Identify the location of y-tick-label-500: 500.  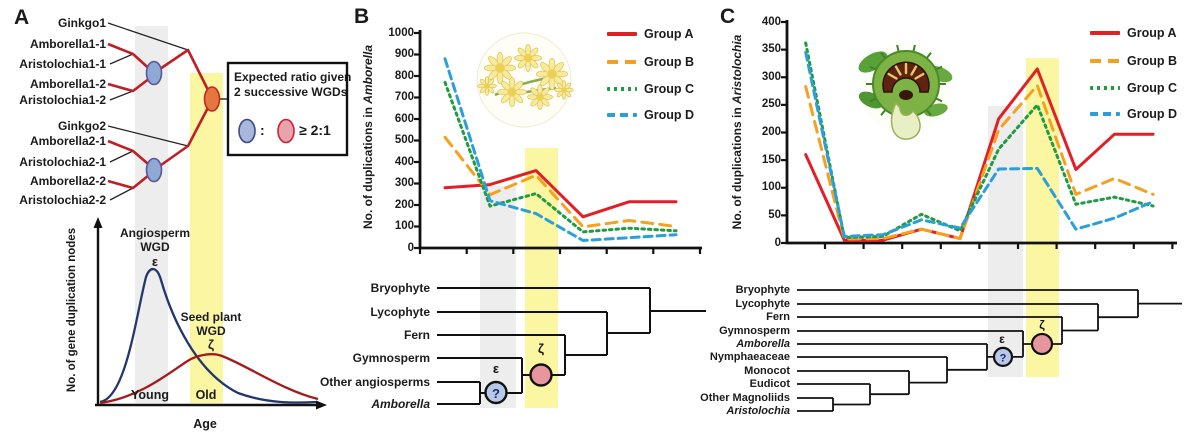
(404, 140).